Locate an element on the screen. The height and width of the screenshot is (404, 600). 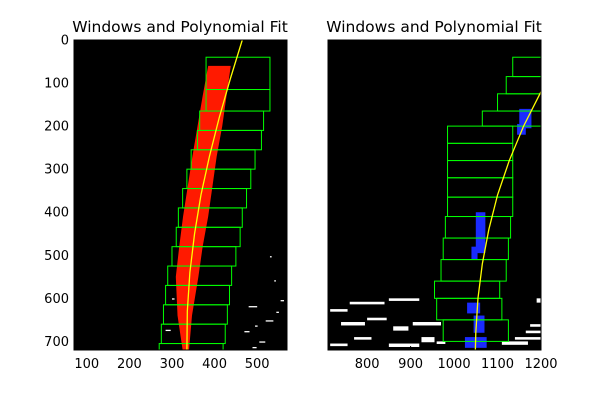
panel-left-windows is located at coordinates (214, 203).